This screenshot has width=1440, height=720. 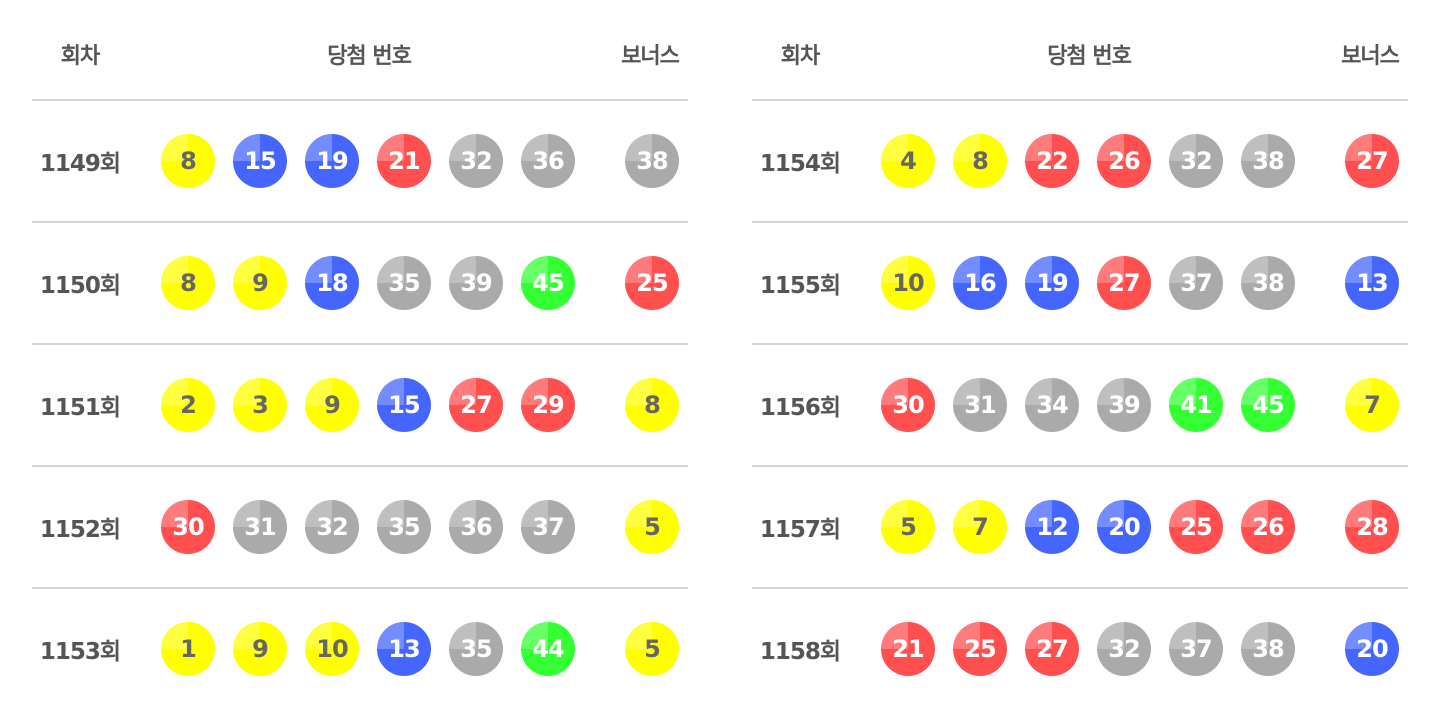 I want to click on number-ball: 29, so click(x=548, y=405).